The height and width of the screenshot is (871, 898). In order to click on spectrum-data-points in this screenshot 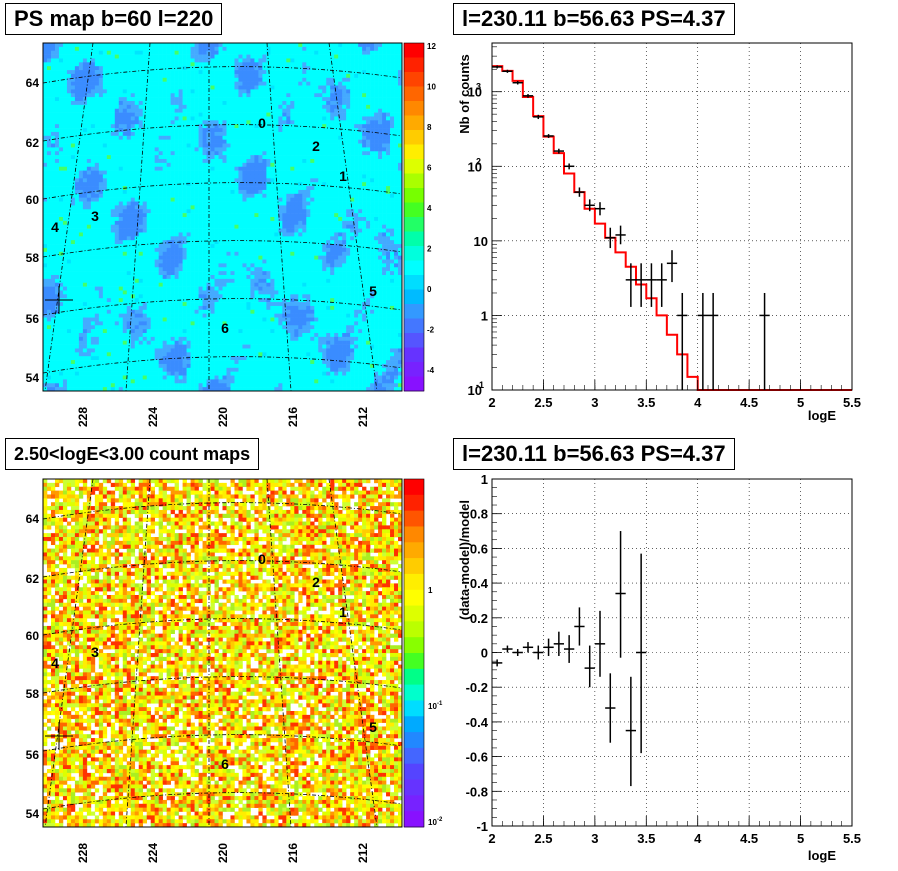, I will do `click(631, 227)`.